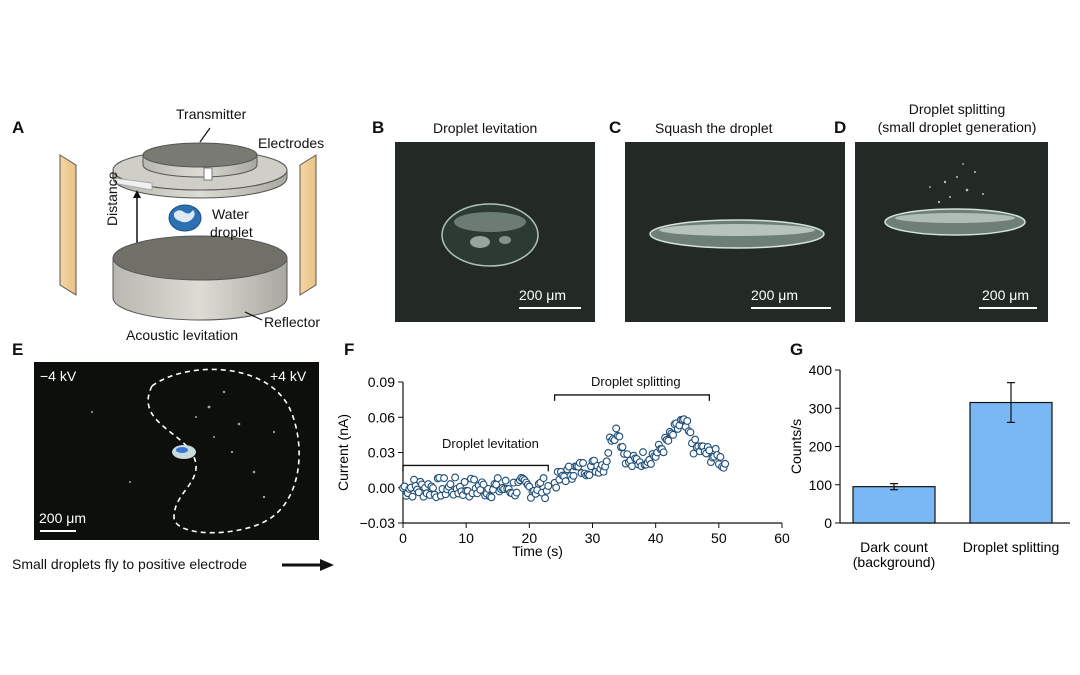  What do you see at coordinates (656, 538) in the screenshot?
I see `x-tick-label: 40` at bounding box center [656, 538].